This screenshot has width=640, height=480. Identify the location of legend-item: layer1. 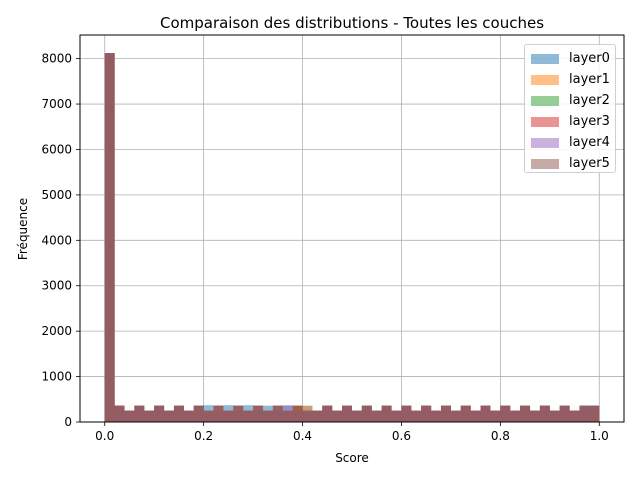
(570, 79).